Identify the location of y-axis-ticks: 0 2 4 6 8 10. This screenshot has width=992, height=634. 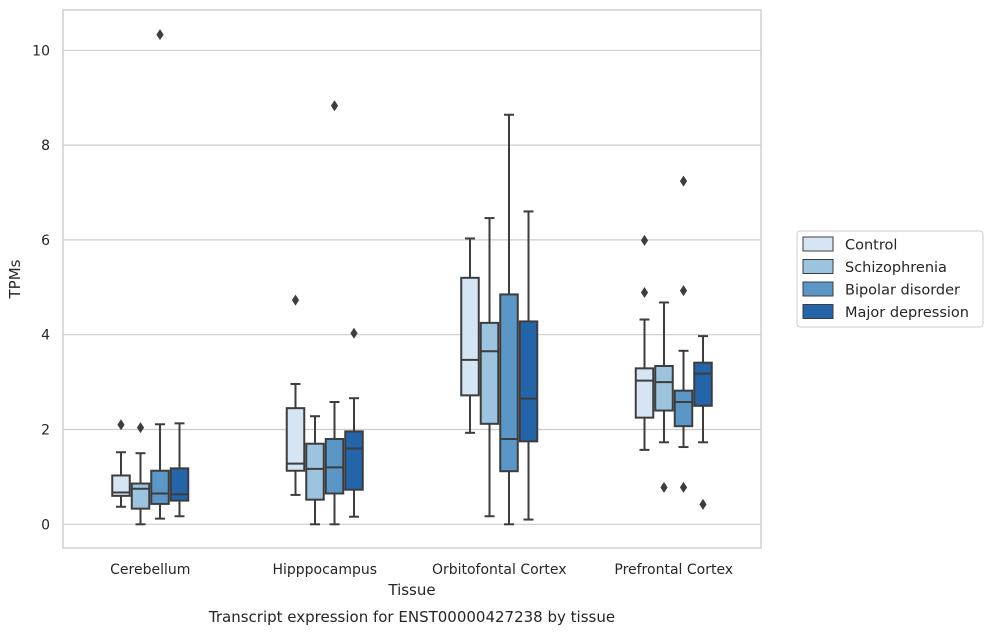
(41, 288).